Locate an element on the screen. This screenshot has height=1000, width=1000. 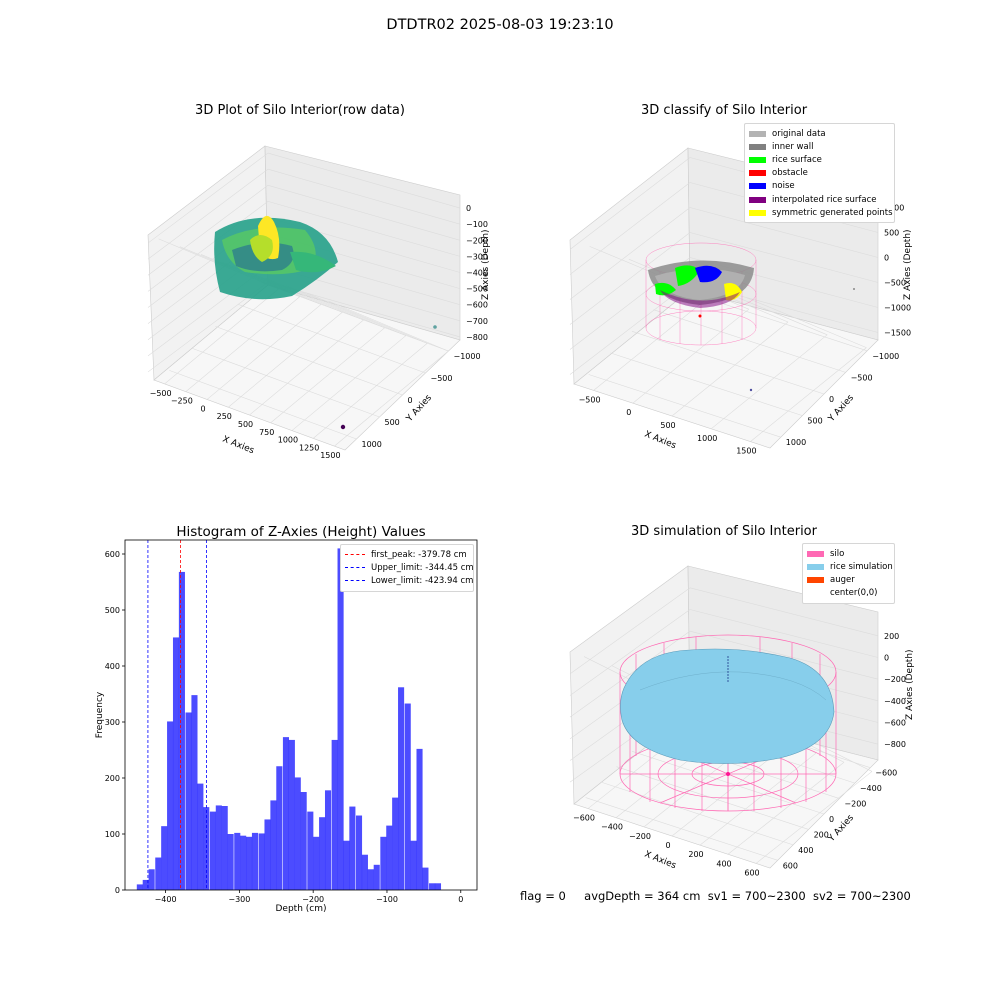
legend-item: symmetric generated points is located at coordinates (821, 212).